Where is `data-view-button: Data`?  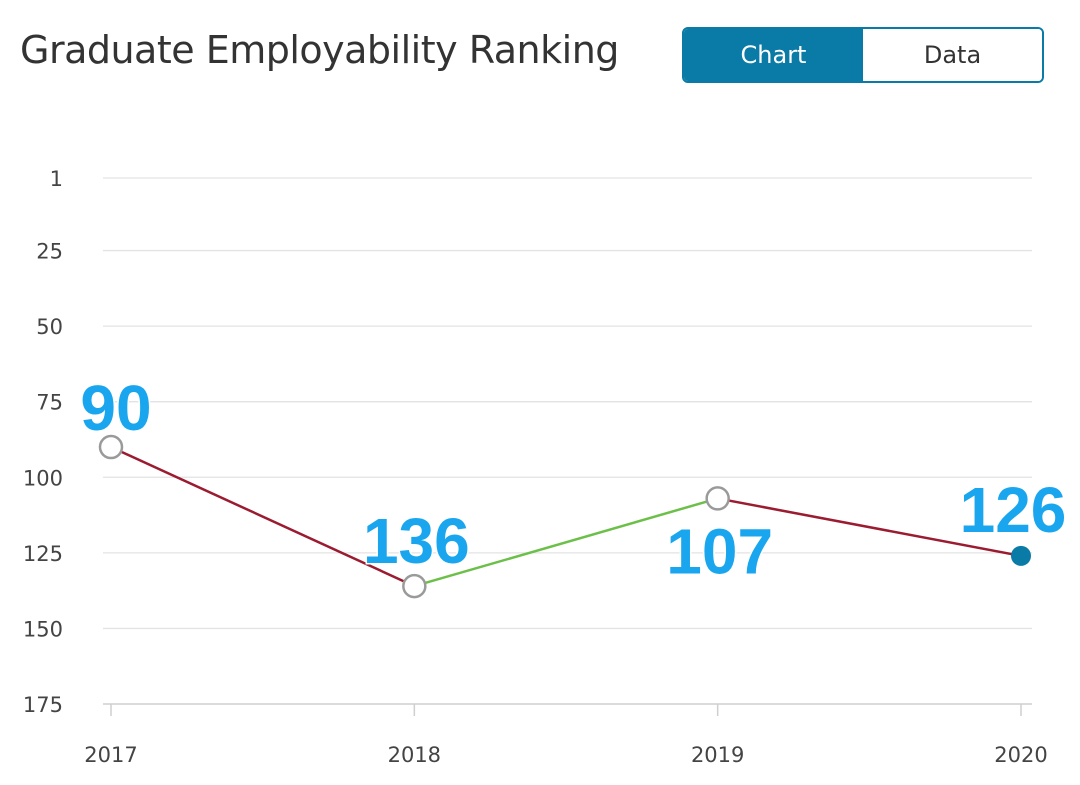 data-view-button: Data is located at coordinates (952, 55).